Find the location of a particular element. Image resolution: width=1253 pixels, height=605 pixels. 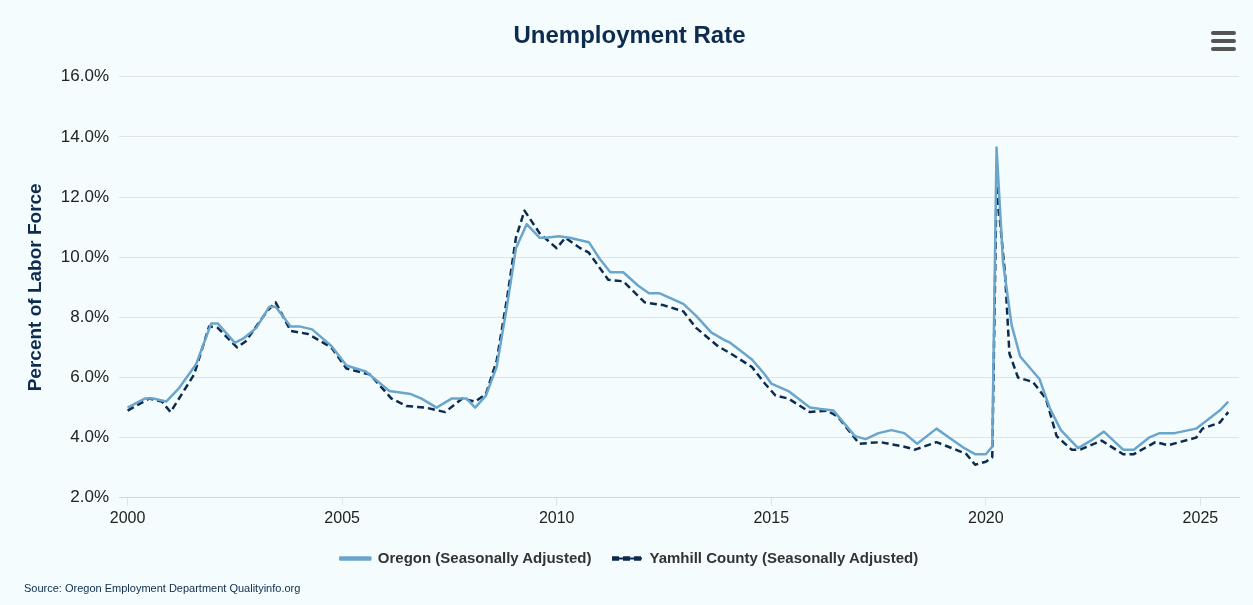

x-tick-label: 2020 is located at coordinates (986, 517).